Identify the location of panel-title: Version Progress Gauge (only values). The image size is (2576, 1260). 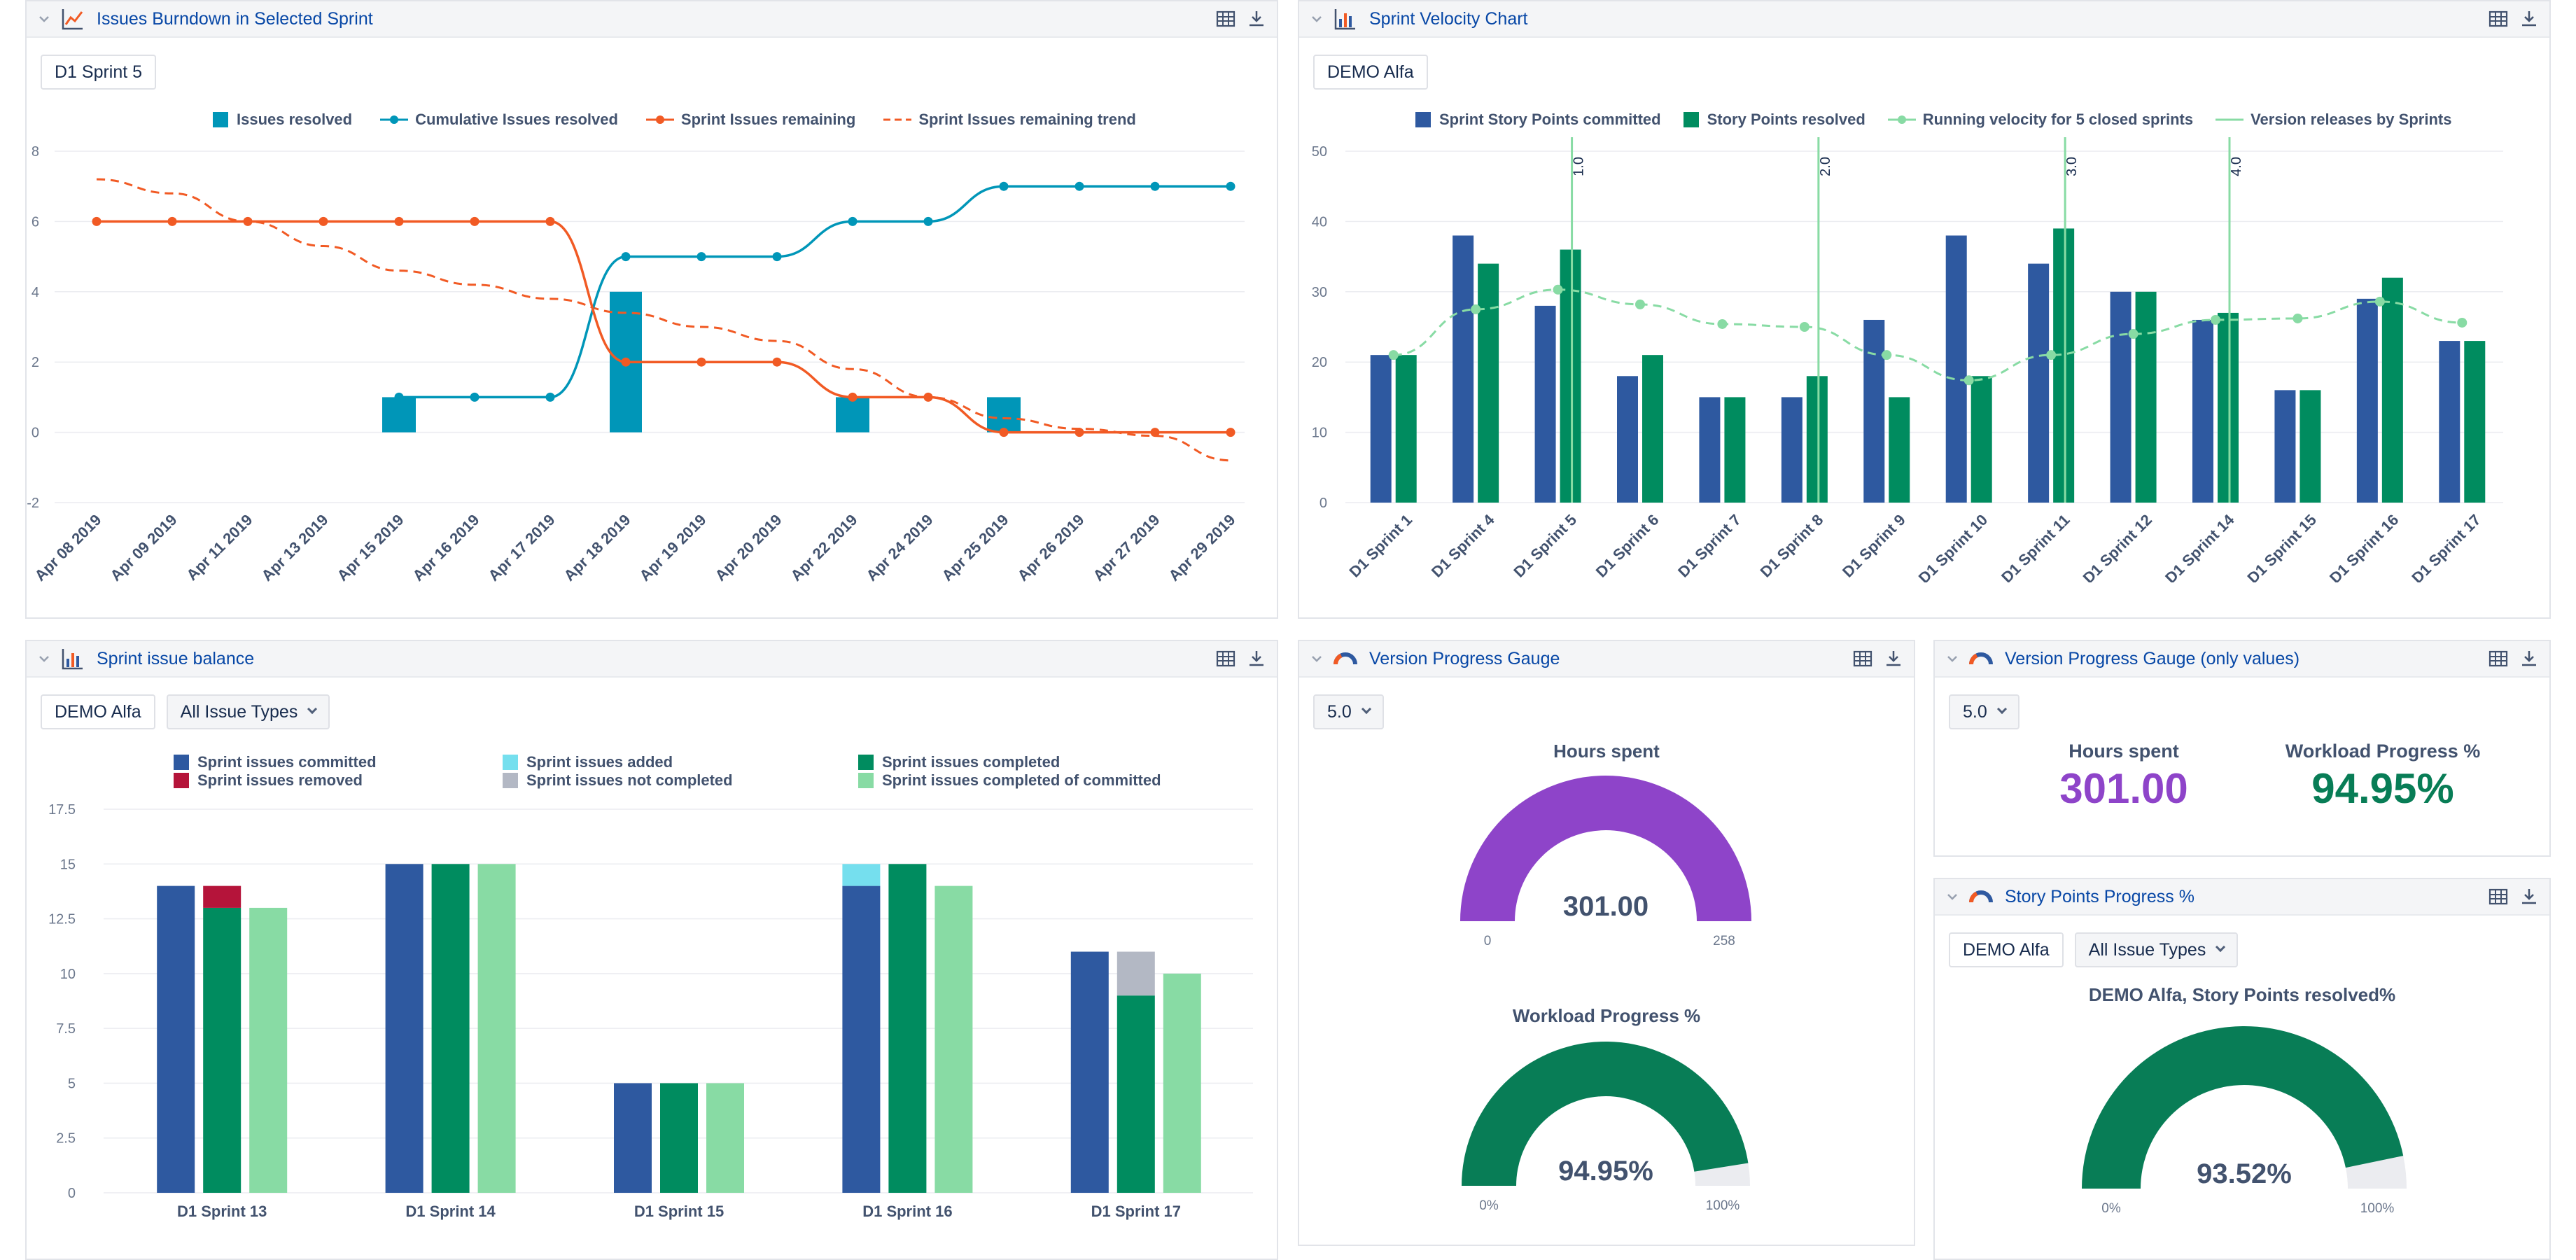
(2152, 658).